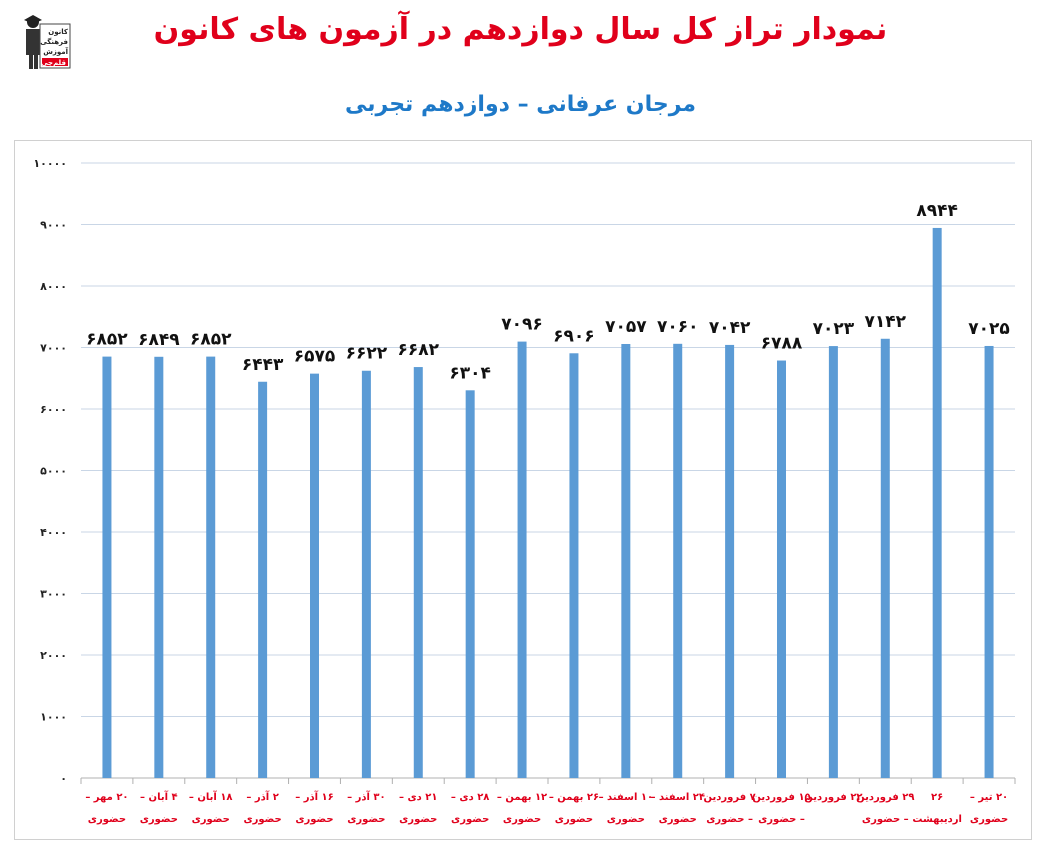 The width and height of the screenshot is (1041, 848). What do you see at coordinates (419, 350) in the screenshot?
I see `data-label: ۶۶۸۲` at bounding box center [419, 350].